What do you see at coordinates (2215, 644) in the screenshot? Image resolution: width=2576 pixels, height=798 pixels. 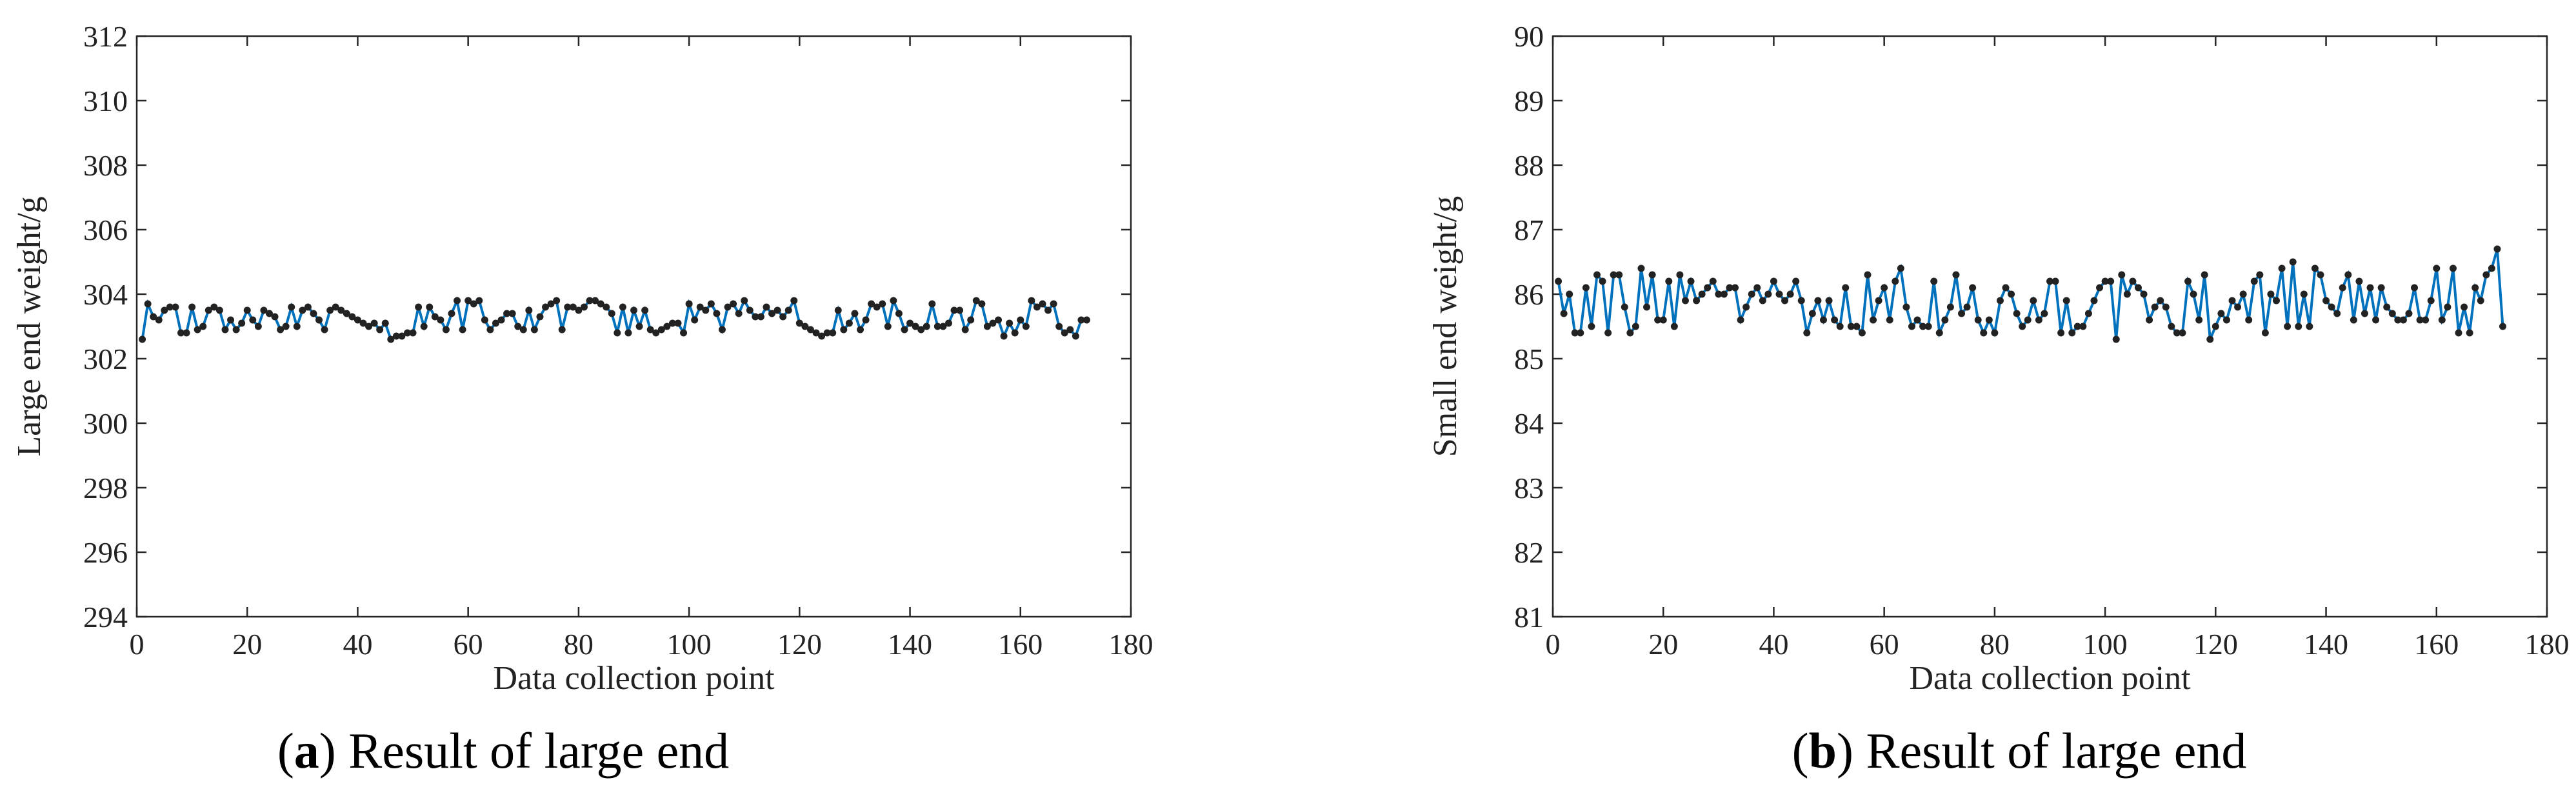 I see `x-tick-label: 120` at bounding box center [2215, 644].